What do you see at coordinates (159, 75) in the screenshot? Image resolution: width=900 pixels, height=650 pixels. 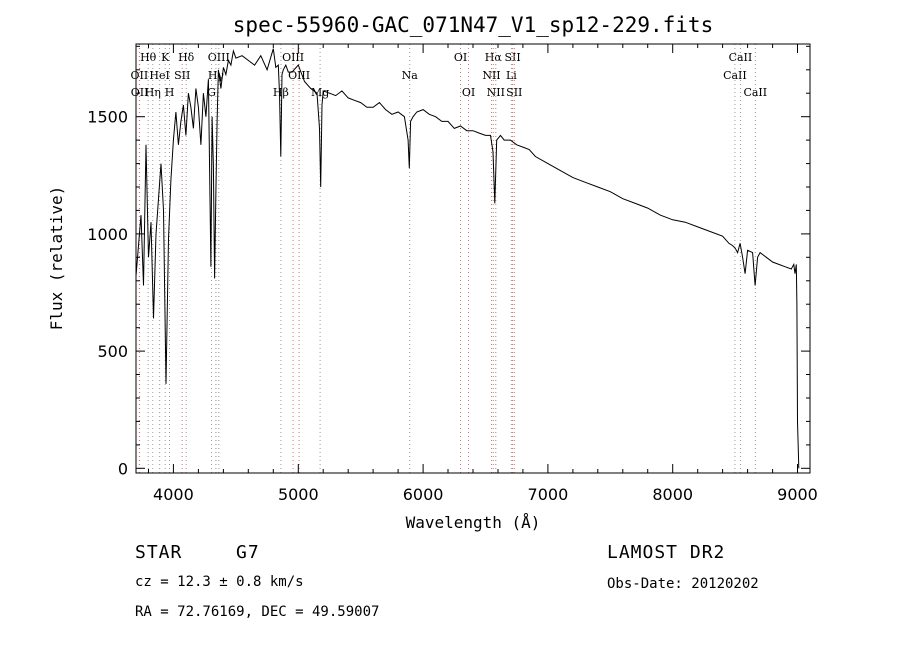 I see `line-marker-label: HeI` at bounding box center [159, 75].